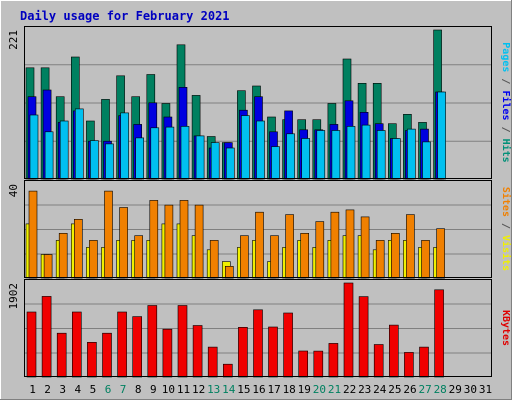  I want to click on x-tick-label-8: 8, so click(138, 389).